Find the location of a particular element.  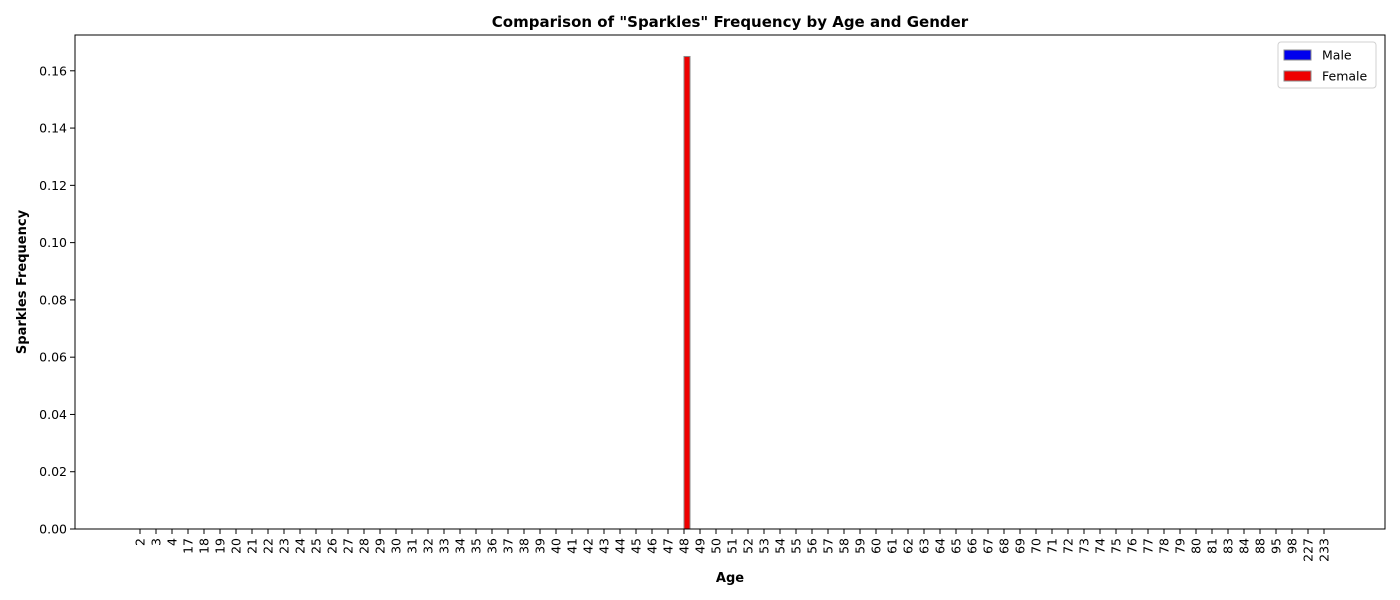

x-tick-label: 64 is located at coordinates (940, 546).